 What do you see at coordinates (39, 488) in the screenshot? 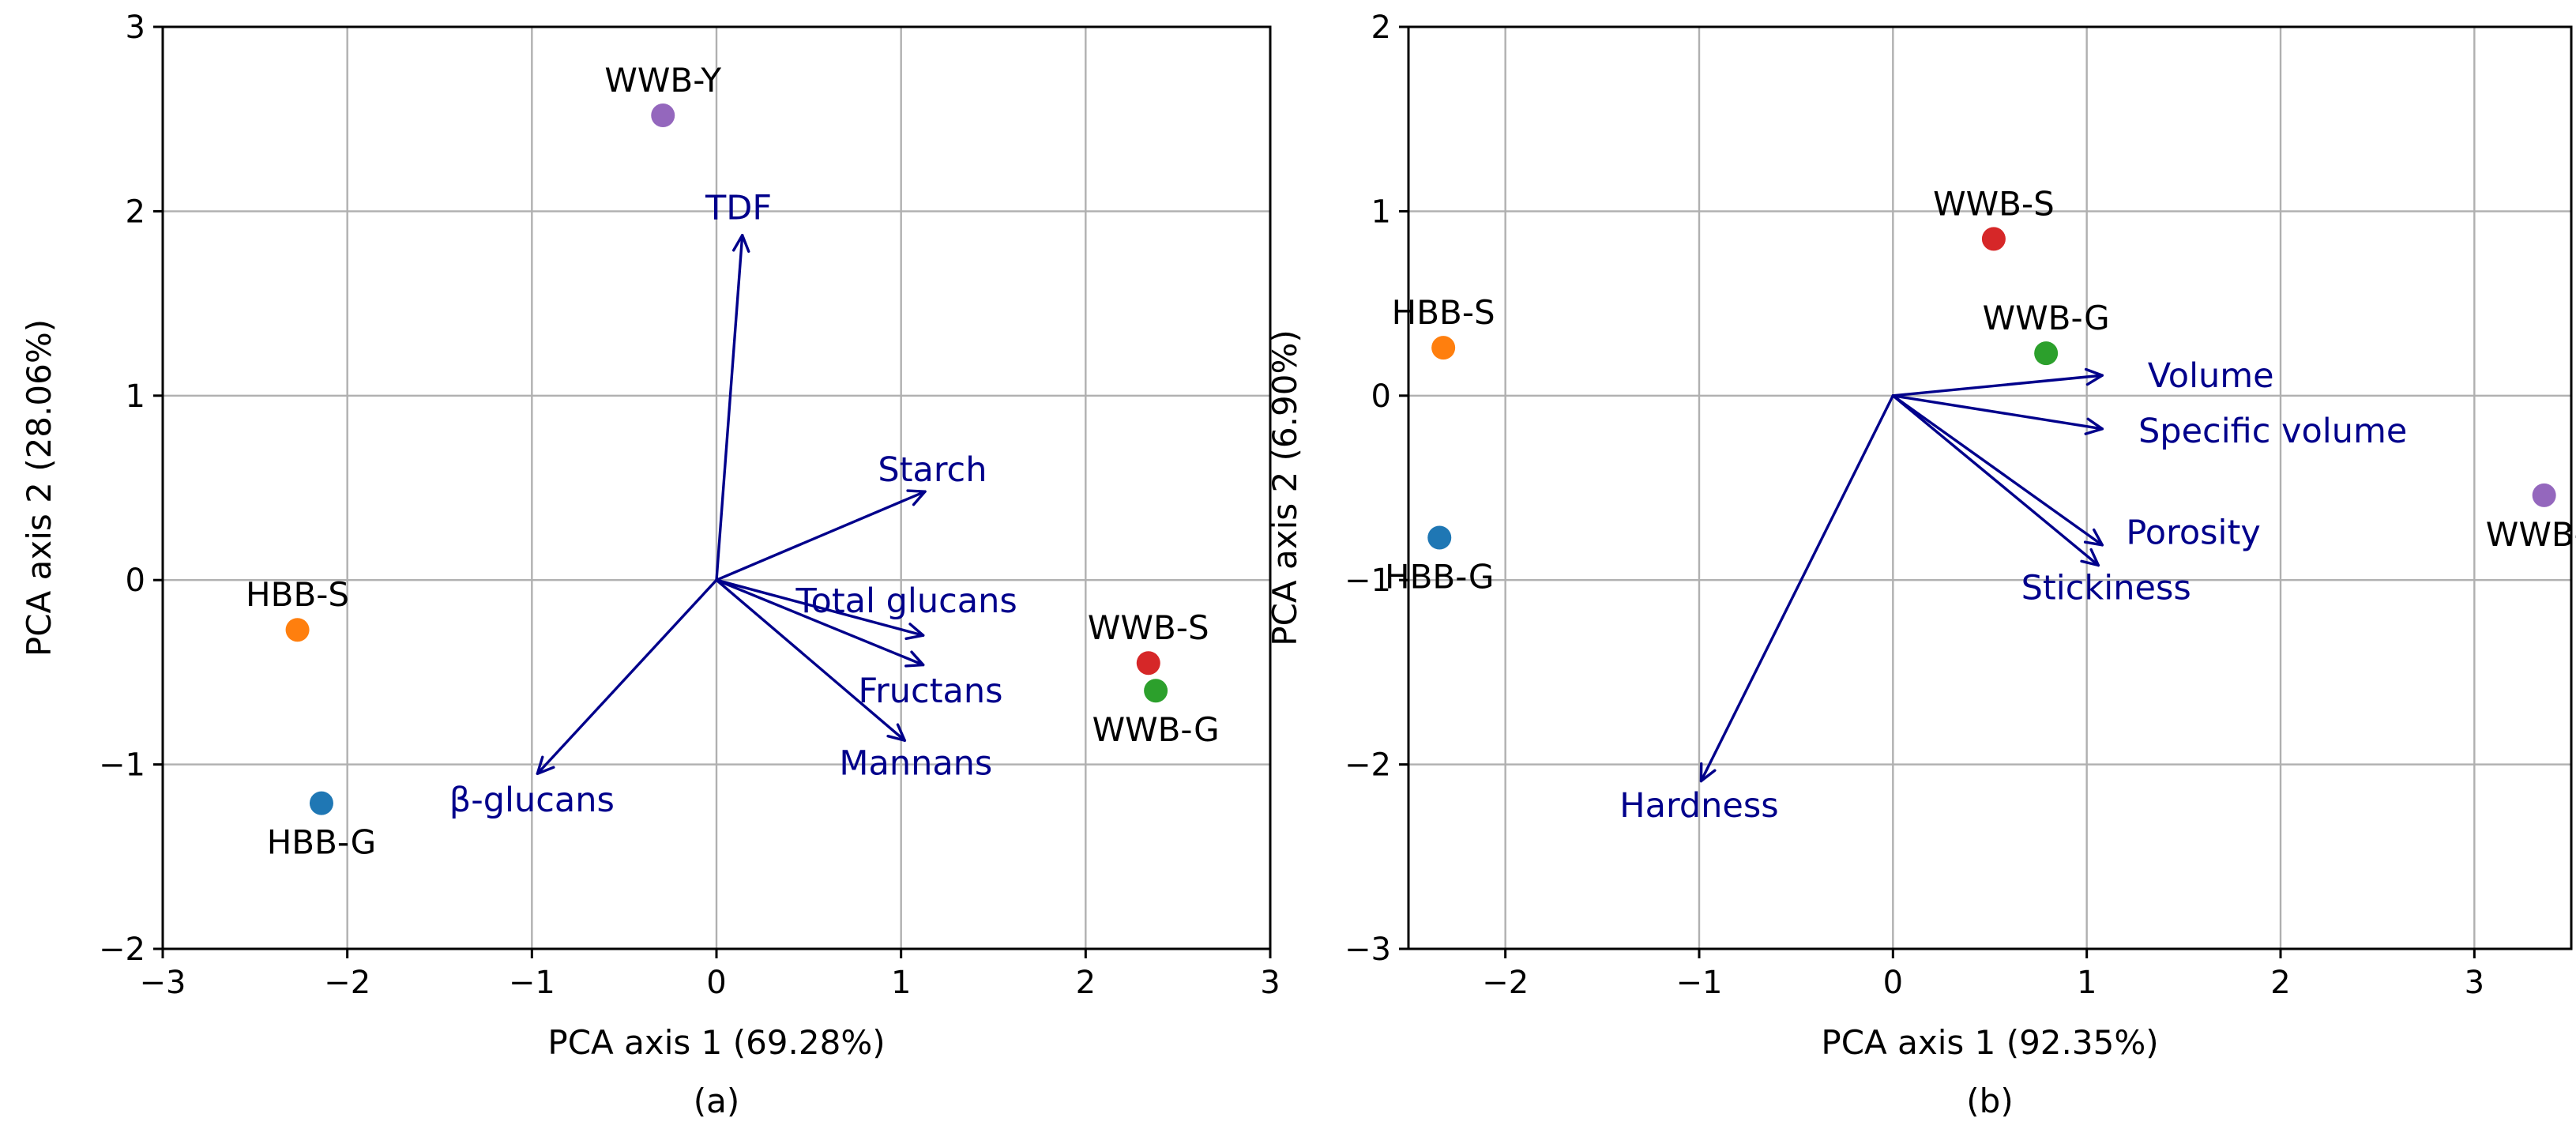
I see `y-axis-label: PCA axis 2 (28.06%)` at bounding box center [39, 488].